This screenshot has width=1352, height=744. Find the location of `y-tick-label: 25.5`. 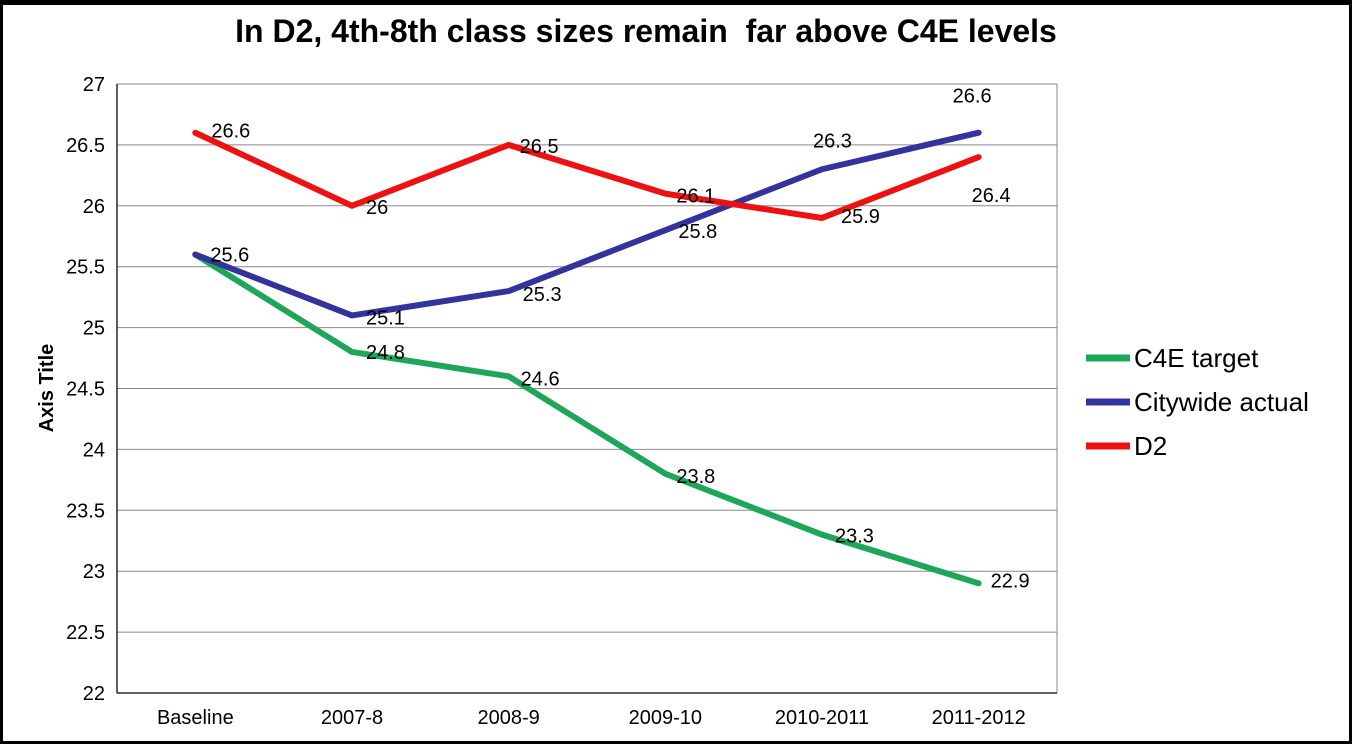

y-tick-label: 25.5 is located at coordinates (85, 268).